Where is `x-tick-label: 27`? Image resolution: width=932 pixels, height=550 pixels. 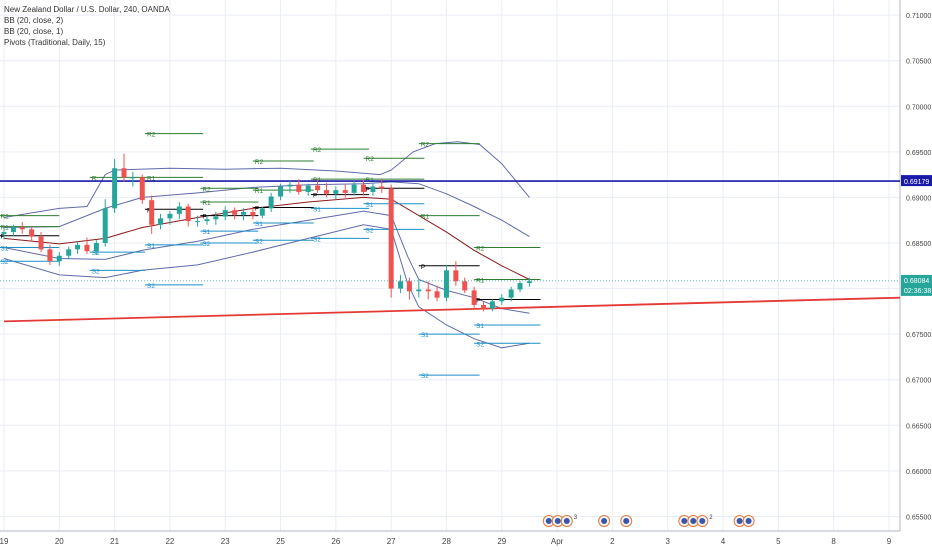
x-tick-label: 27 is located at coordinates (391, 541).